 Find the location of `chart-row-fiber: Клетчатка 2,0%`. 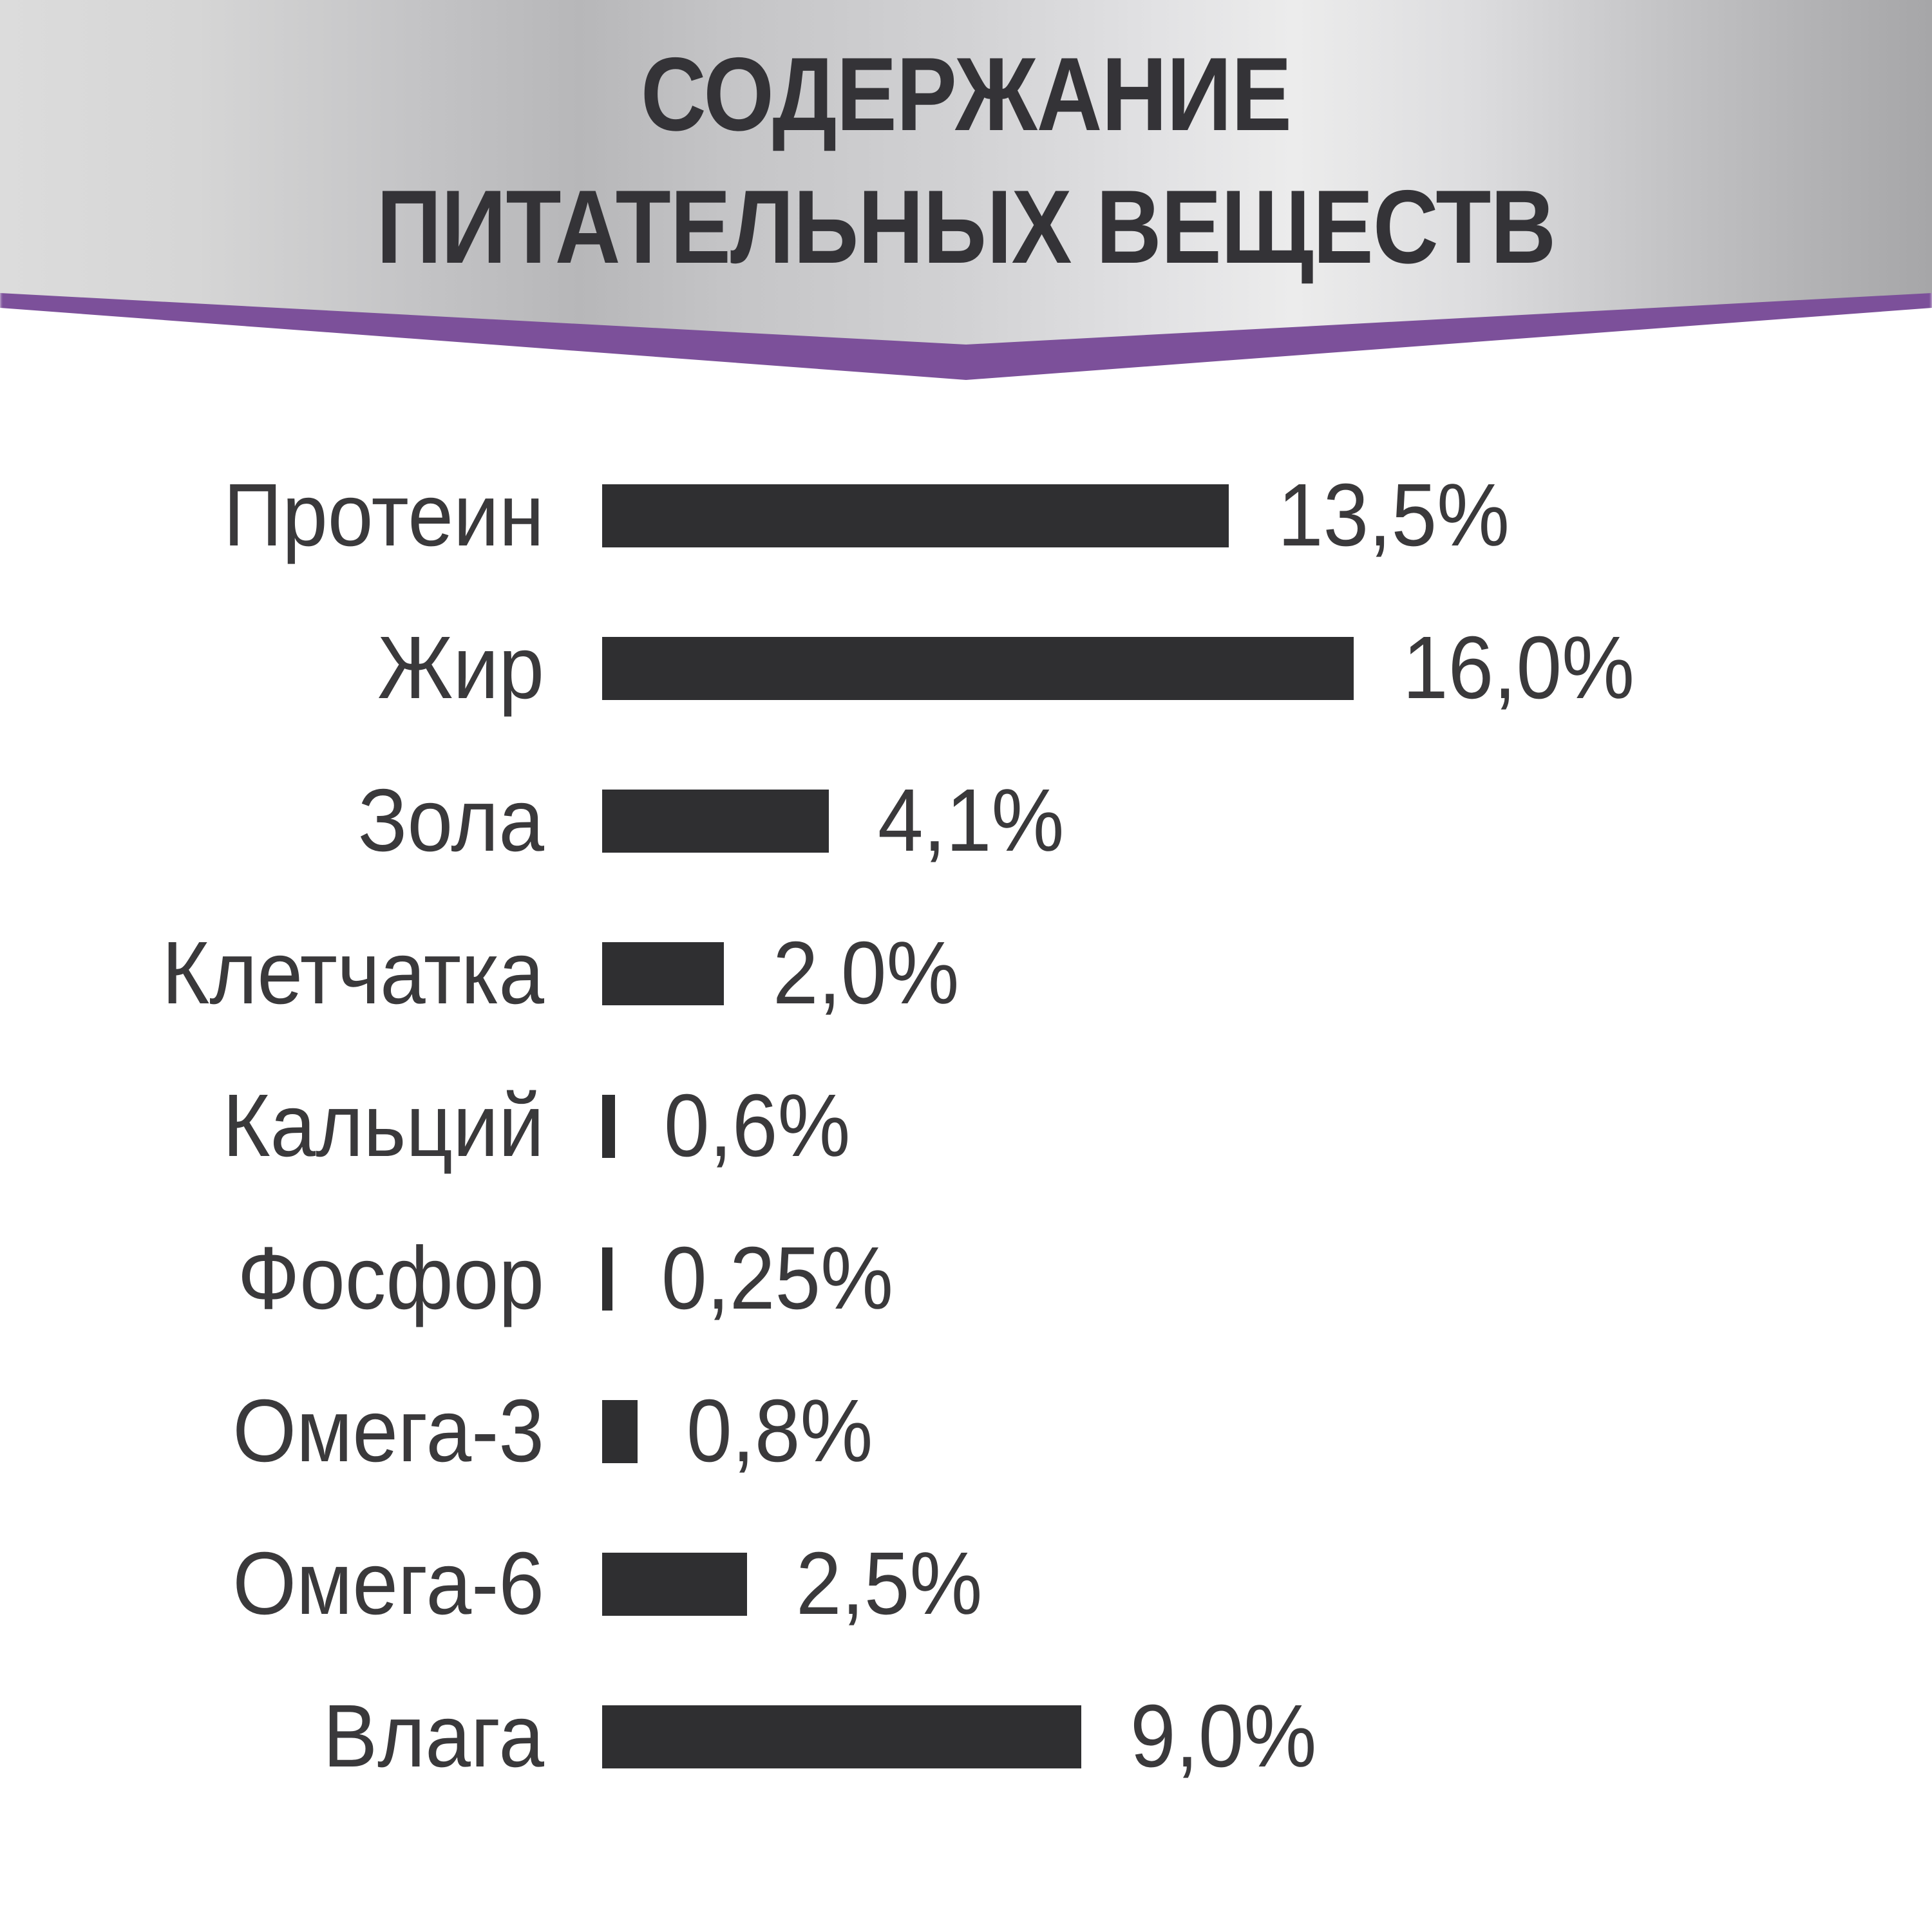

chart-row-fiber: Клетчатка 2,0% is located at coordinates (966, 974).